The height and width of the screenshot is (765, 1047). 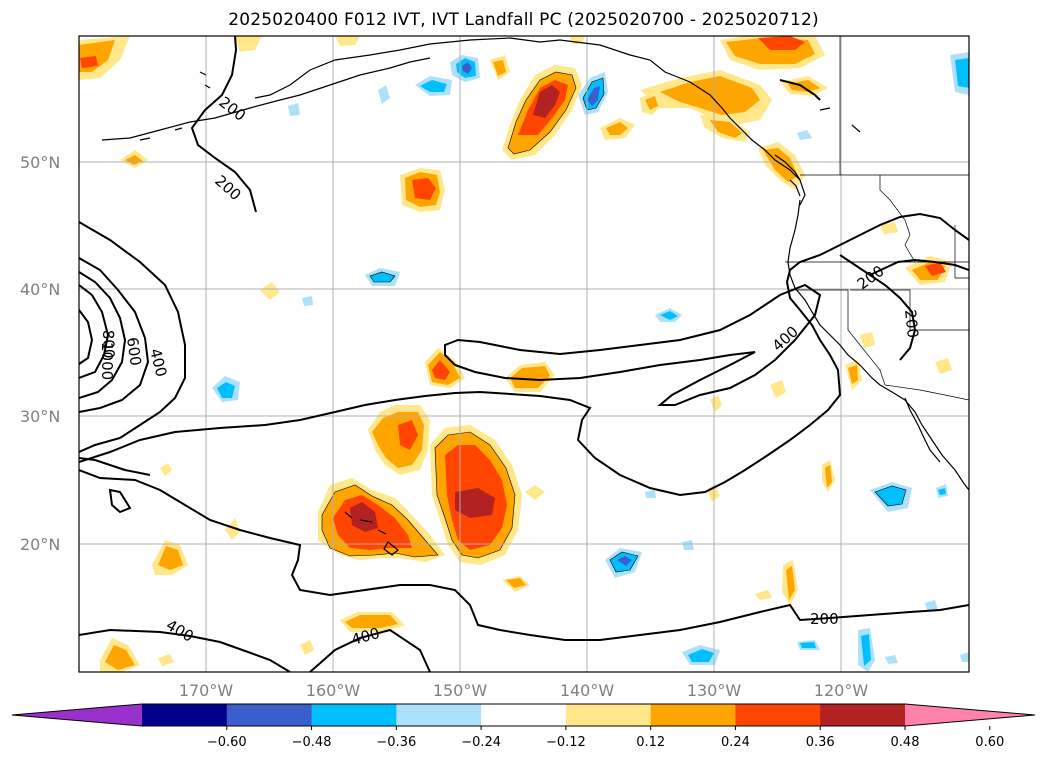 What do you see at coordinates (587, 690) in the screenshot?
I see `lon-label-140w: 140°W` at bounding box center [587, 690].